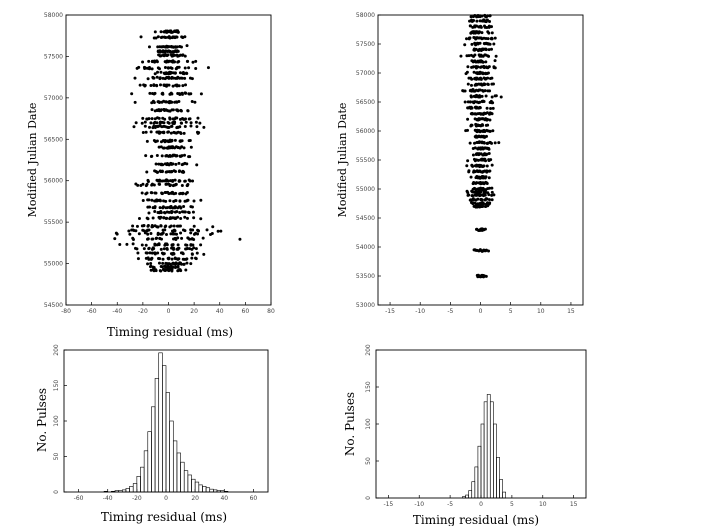  What do you see at coordinates (53, 305) in the screenshot?
I see `y-tick-label-a-0: 54500` at bounding box center [53, 305].